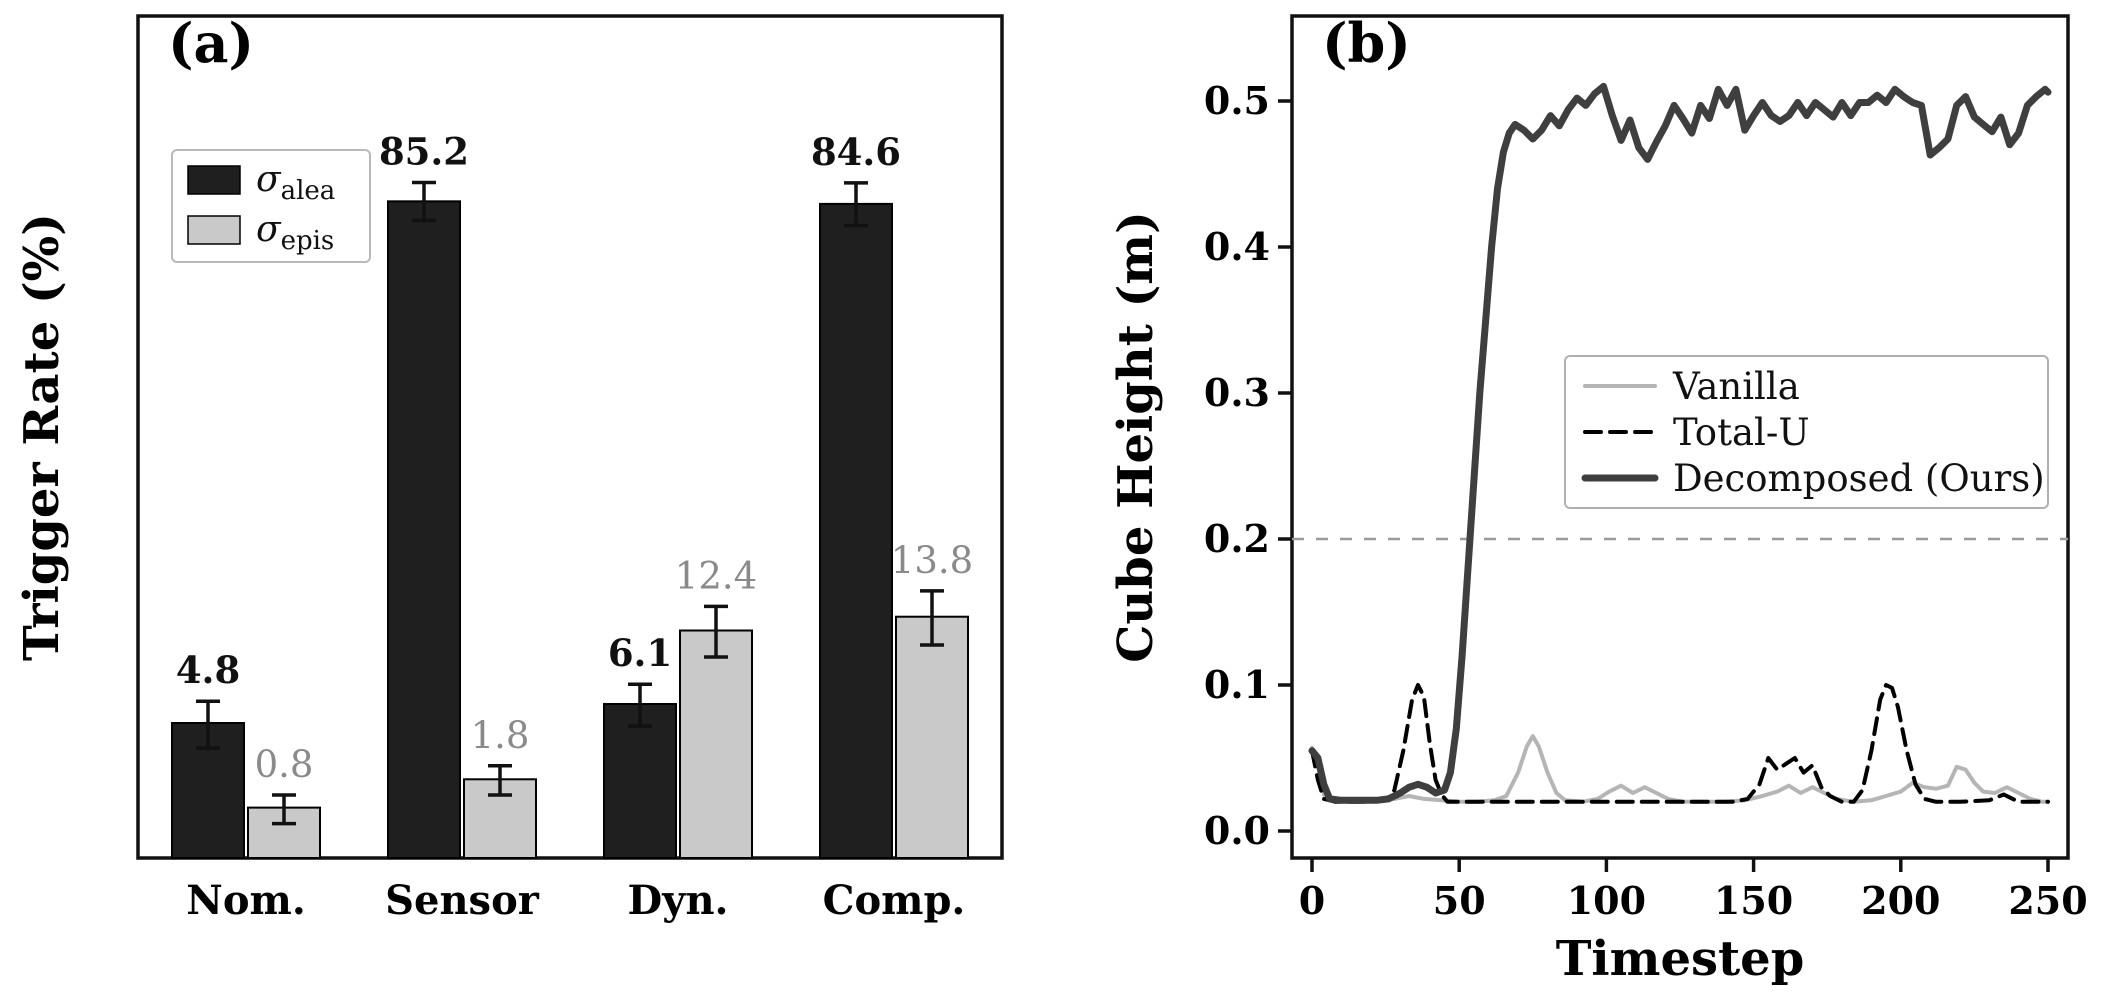 This screenshot has width=2105, height=1008. Describe the element at coordinates (1459, 900) in the screenshot. I see `x-tick-label-50: 50` at that location.